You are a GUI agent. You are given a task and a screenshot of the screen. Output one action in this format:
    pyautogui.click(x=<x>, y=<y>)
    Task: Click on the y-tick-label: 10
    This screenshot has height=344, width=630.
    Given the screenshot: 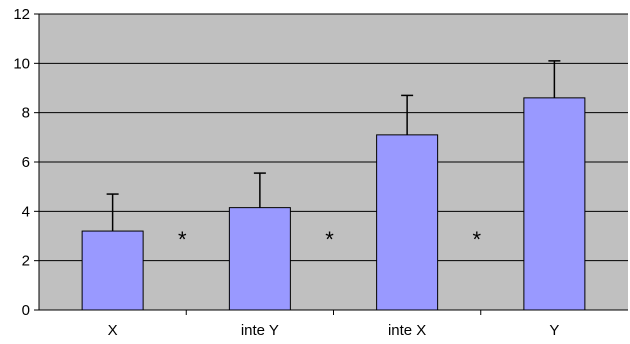 What is the action you would take?
    pyautogui.click(x=21, y=63)
    